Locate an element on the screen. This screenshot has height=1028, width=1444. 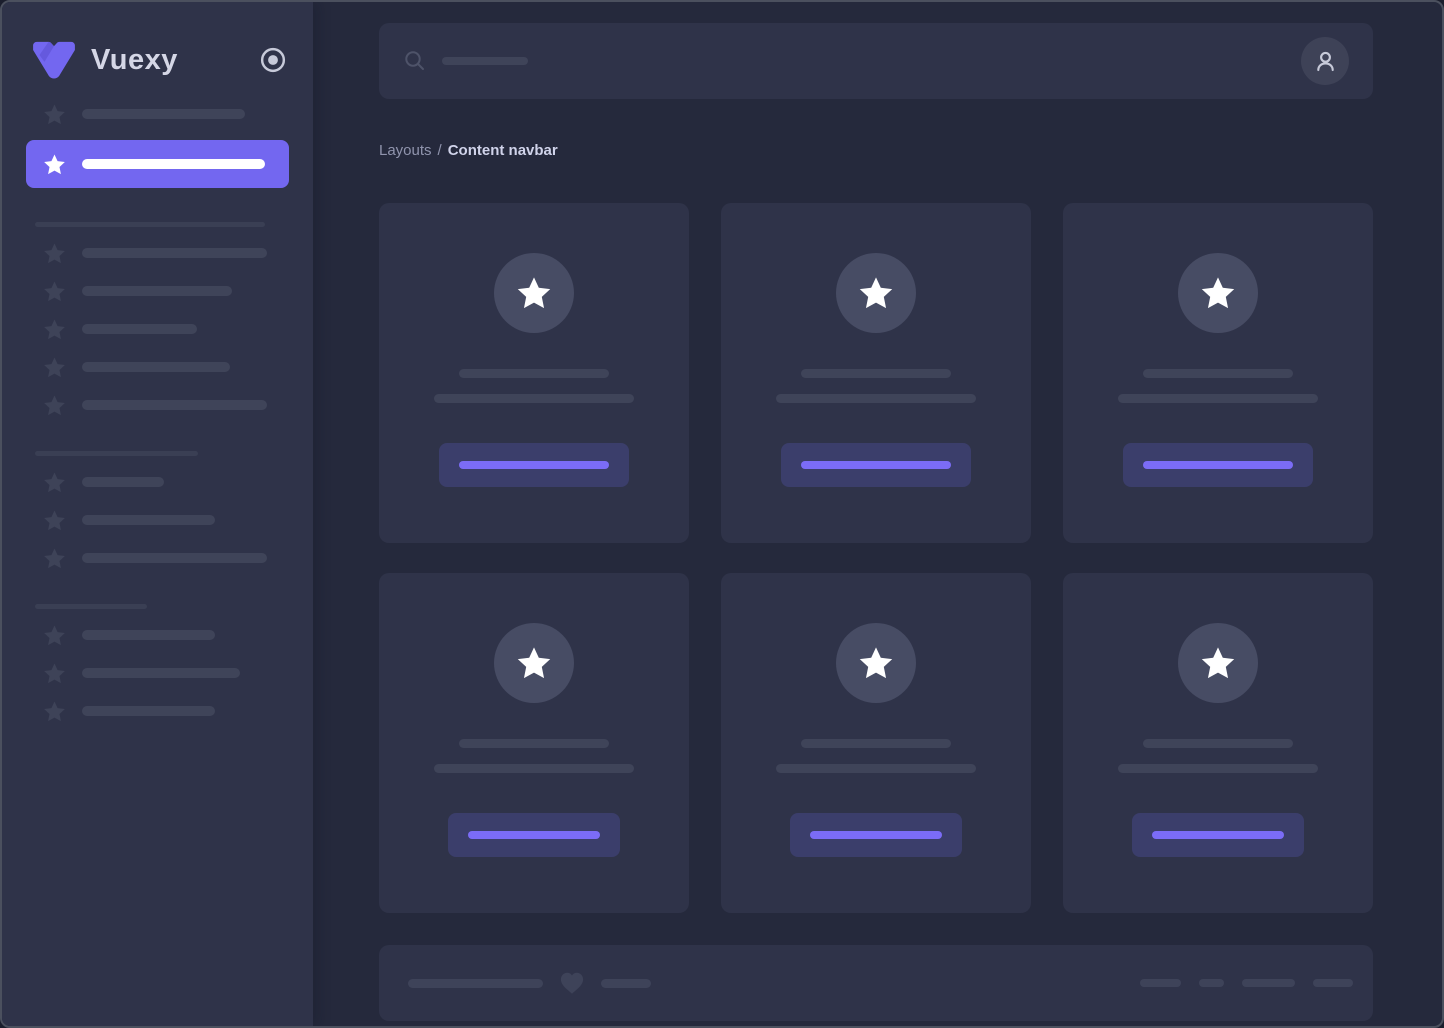
footer is located at coordinates (876, 983).